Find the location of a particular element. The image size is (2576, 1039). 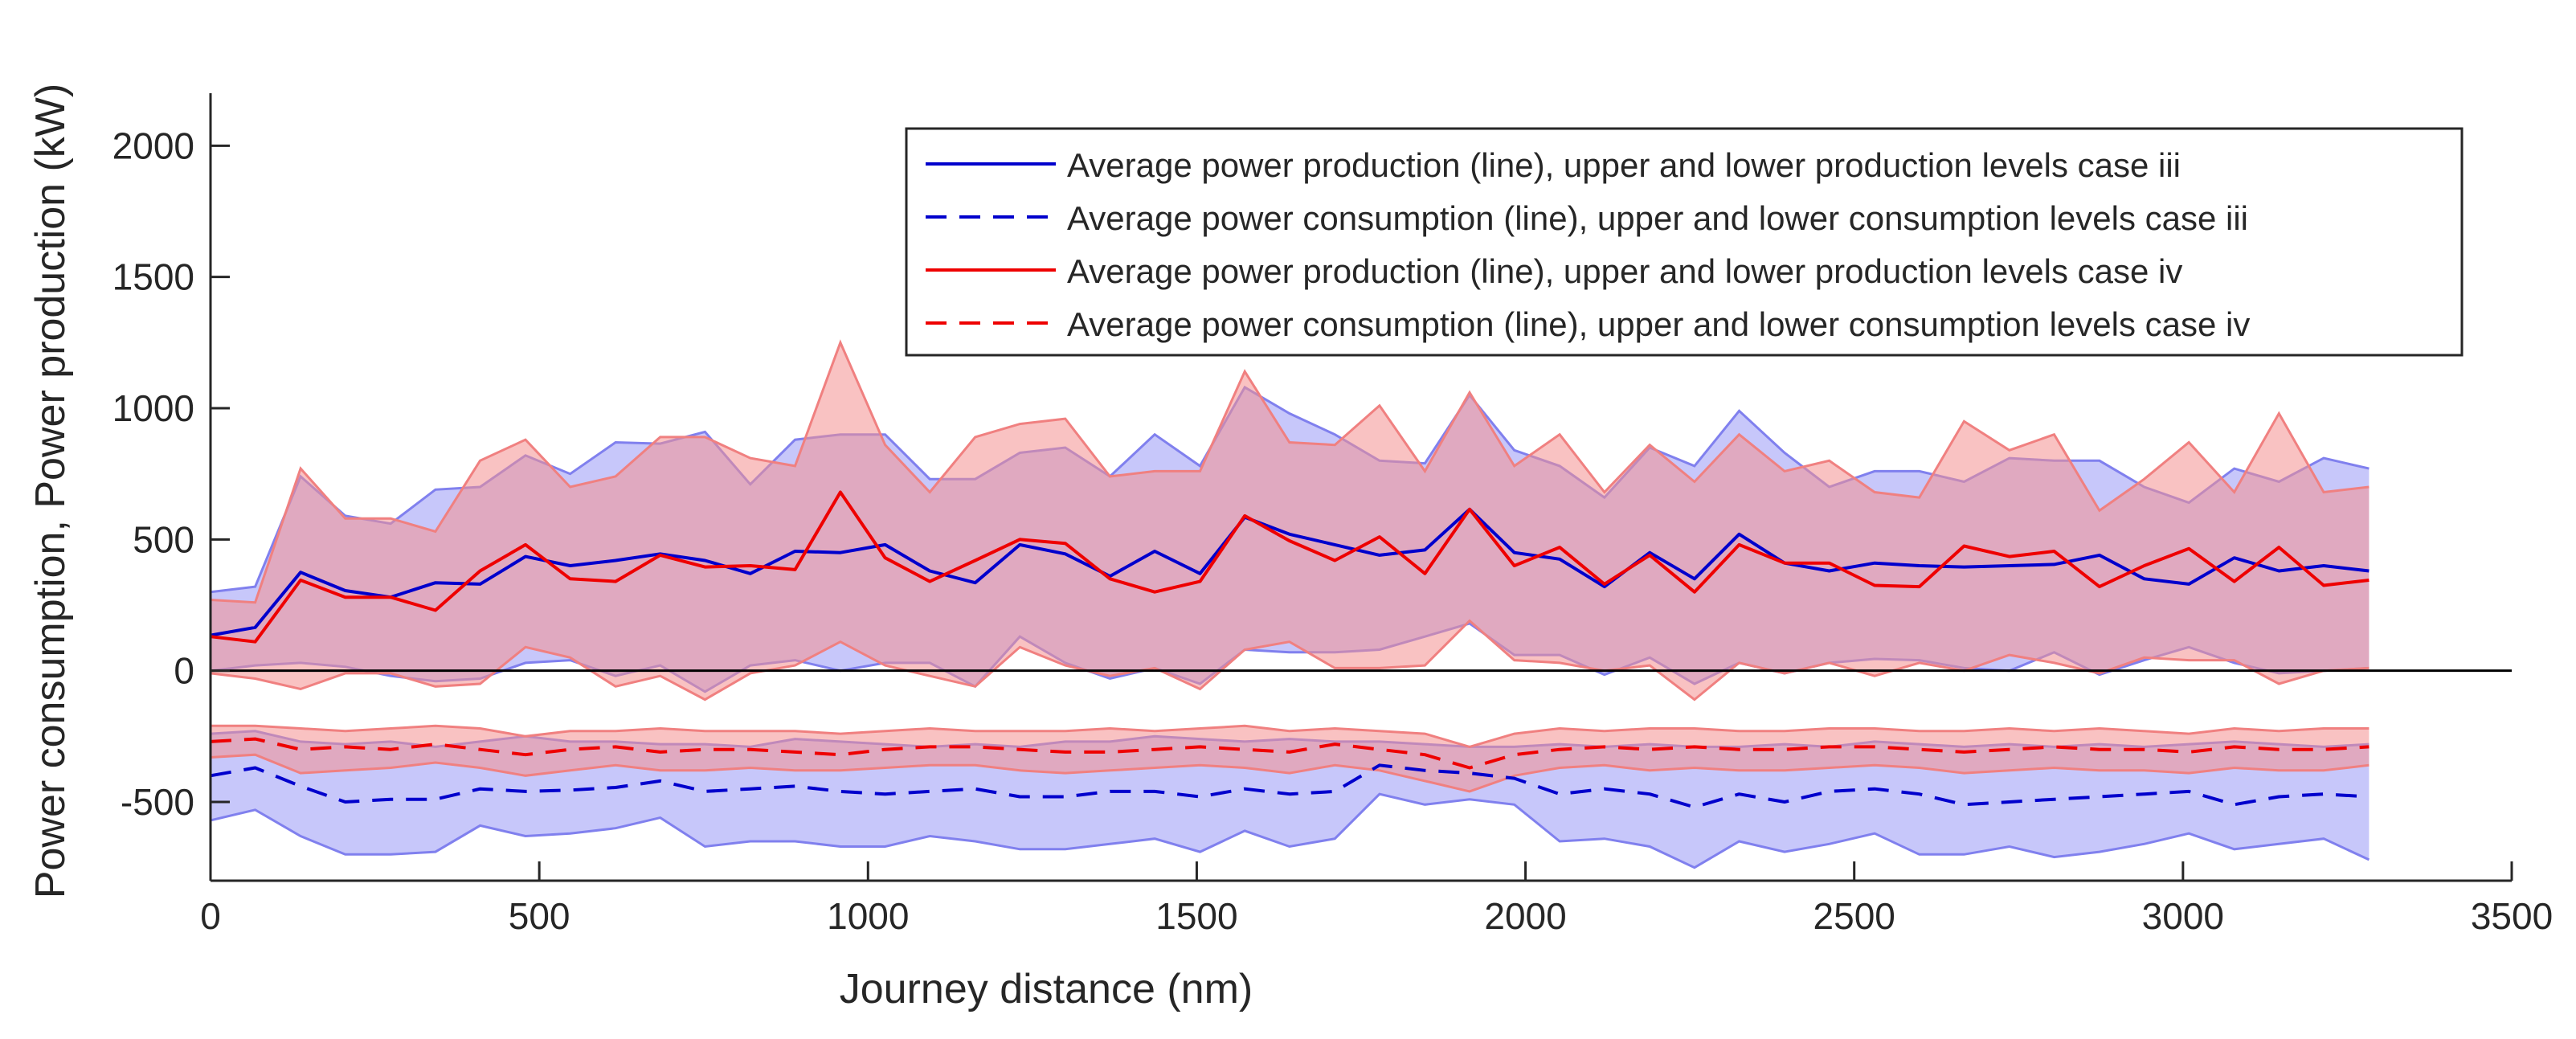

y-tick-label: 2000 is located at coordinates (153, 145).